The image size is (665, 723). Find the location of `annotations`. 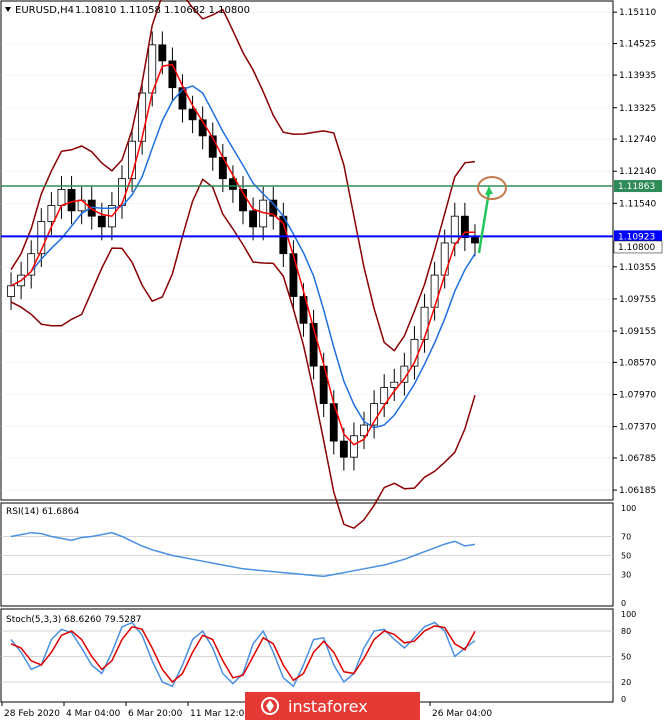

annotations is located at coordinates (491, 215).